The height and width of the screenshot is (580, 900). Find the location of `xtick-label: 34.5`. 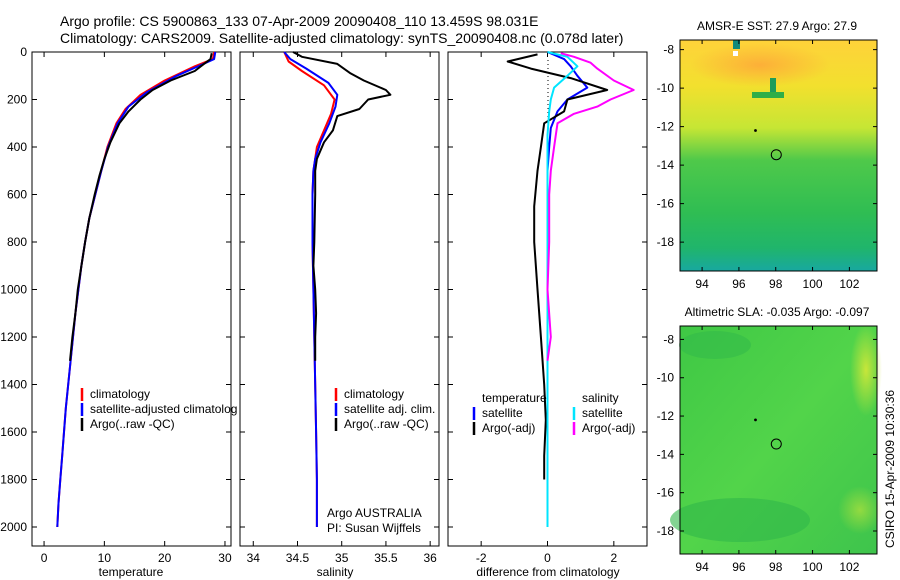

xtick-label: 34.5 is located at coordinates (298, 558).